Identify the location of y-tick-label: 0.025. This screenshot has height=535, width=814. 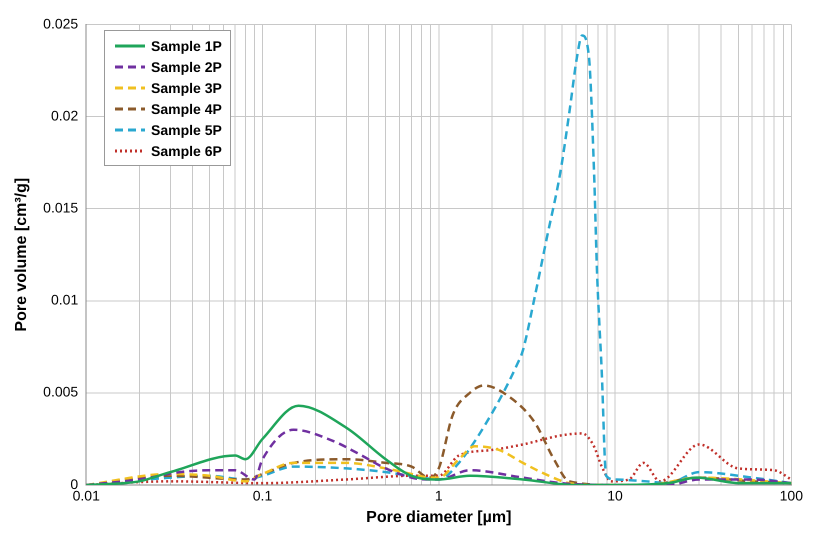
(60, 23).